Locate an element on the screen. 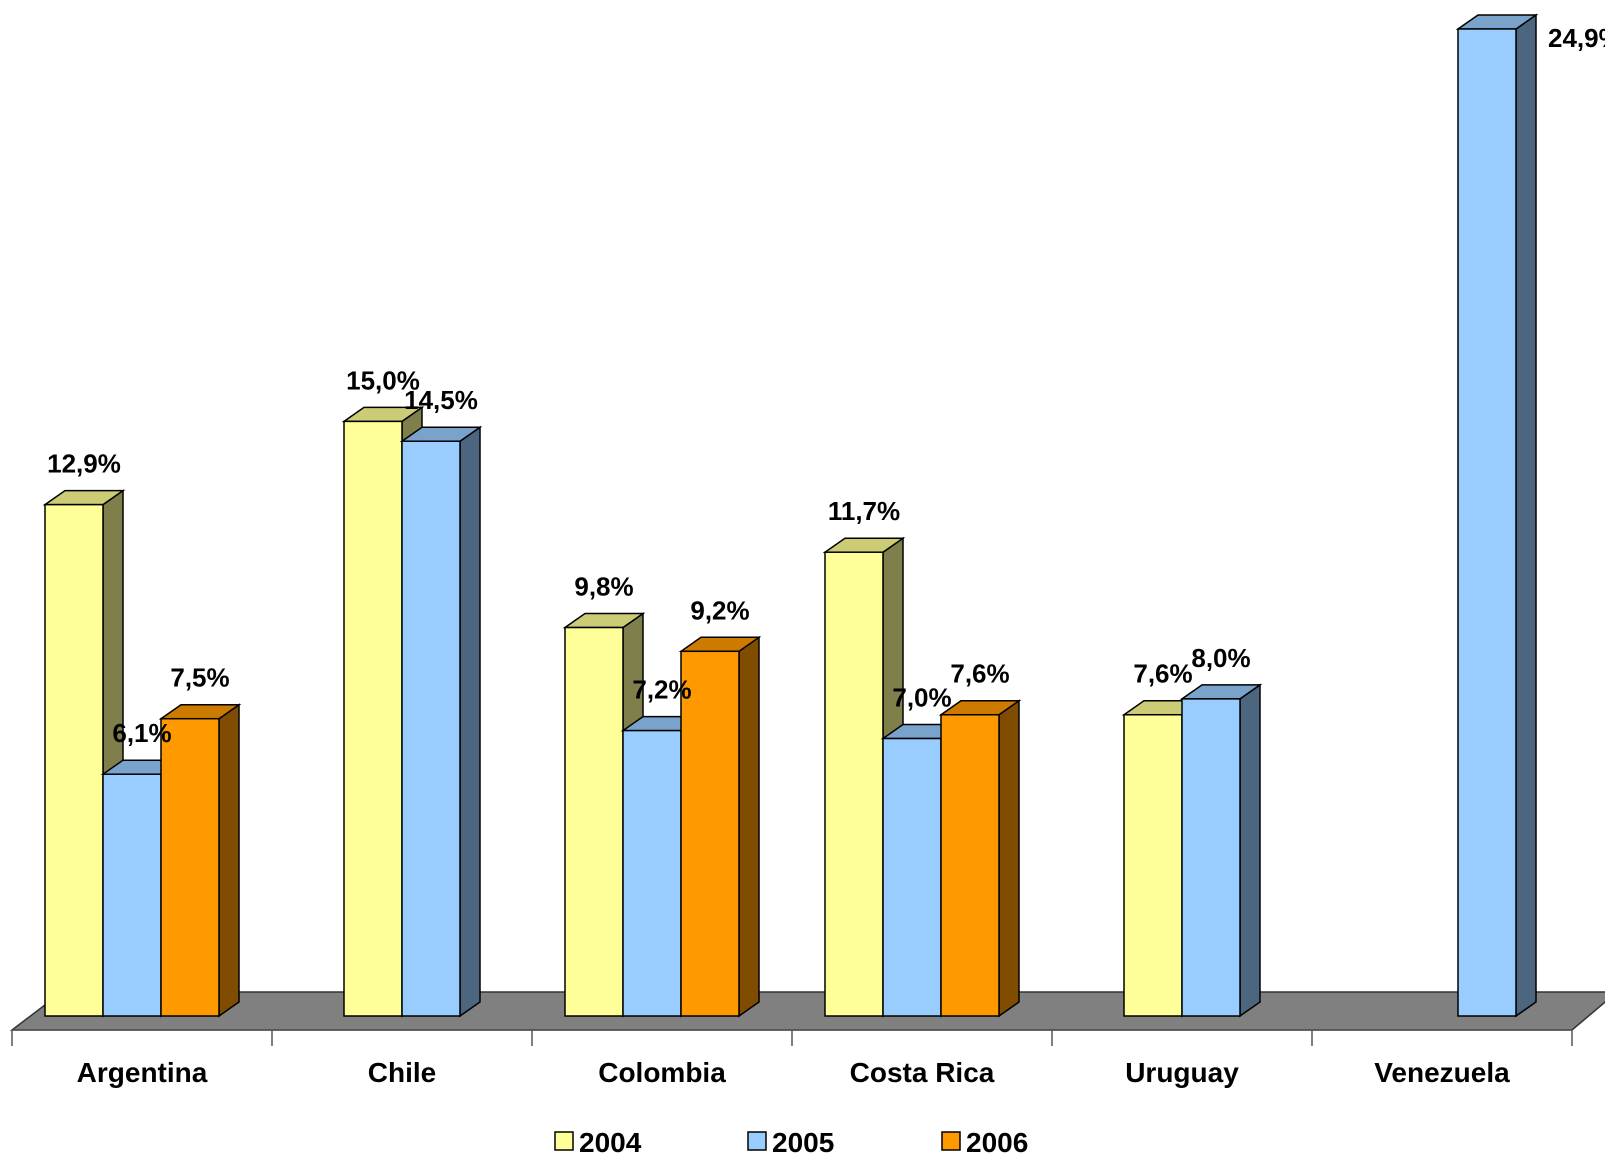 The width and height of the screenshot is (1605, 1157). data-label-colombia-2006: 9,2% is located at coordinates (719, 610).